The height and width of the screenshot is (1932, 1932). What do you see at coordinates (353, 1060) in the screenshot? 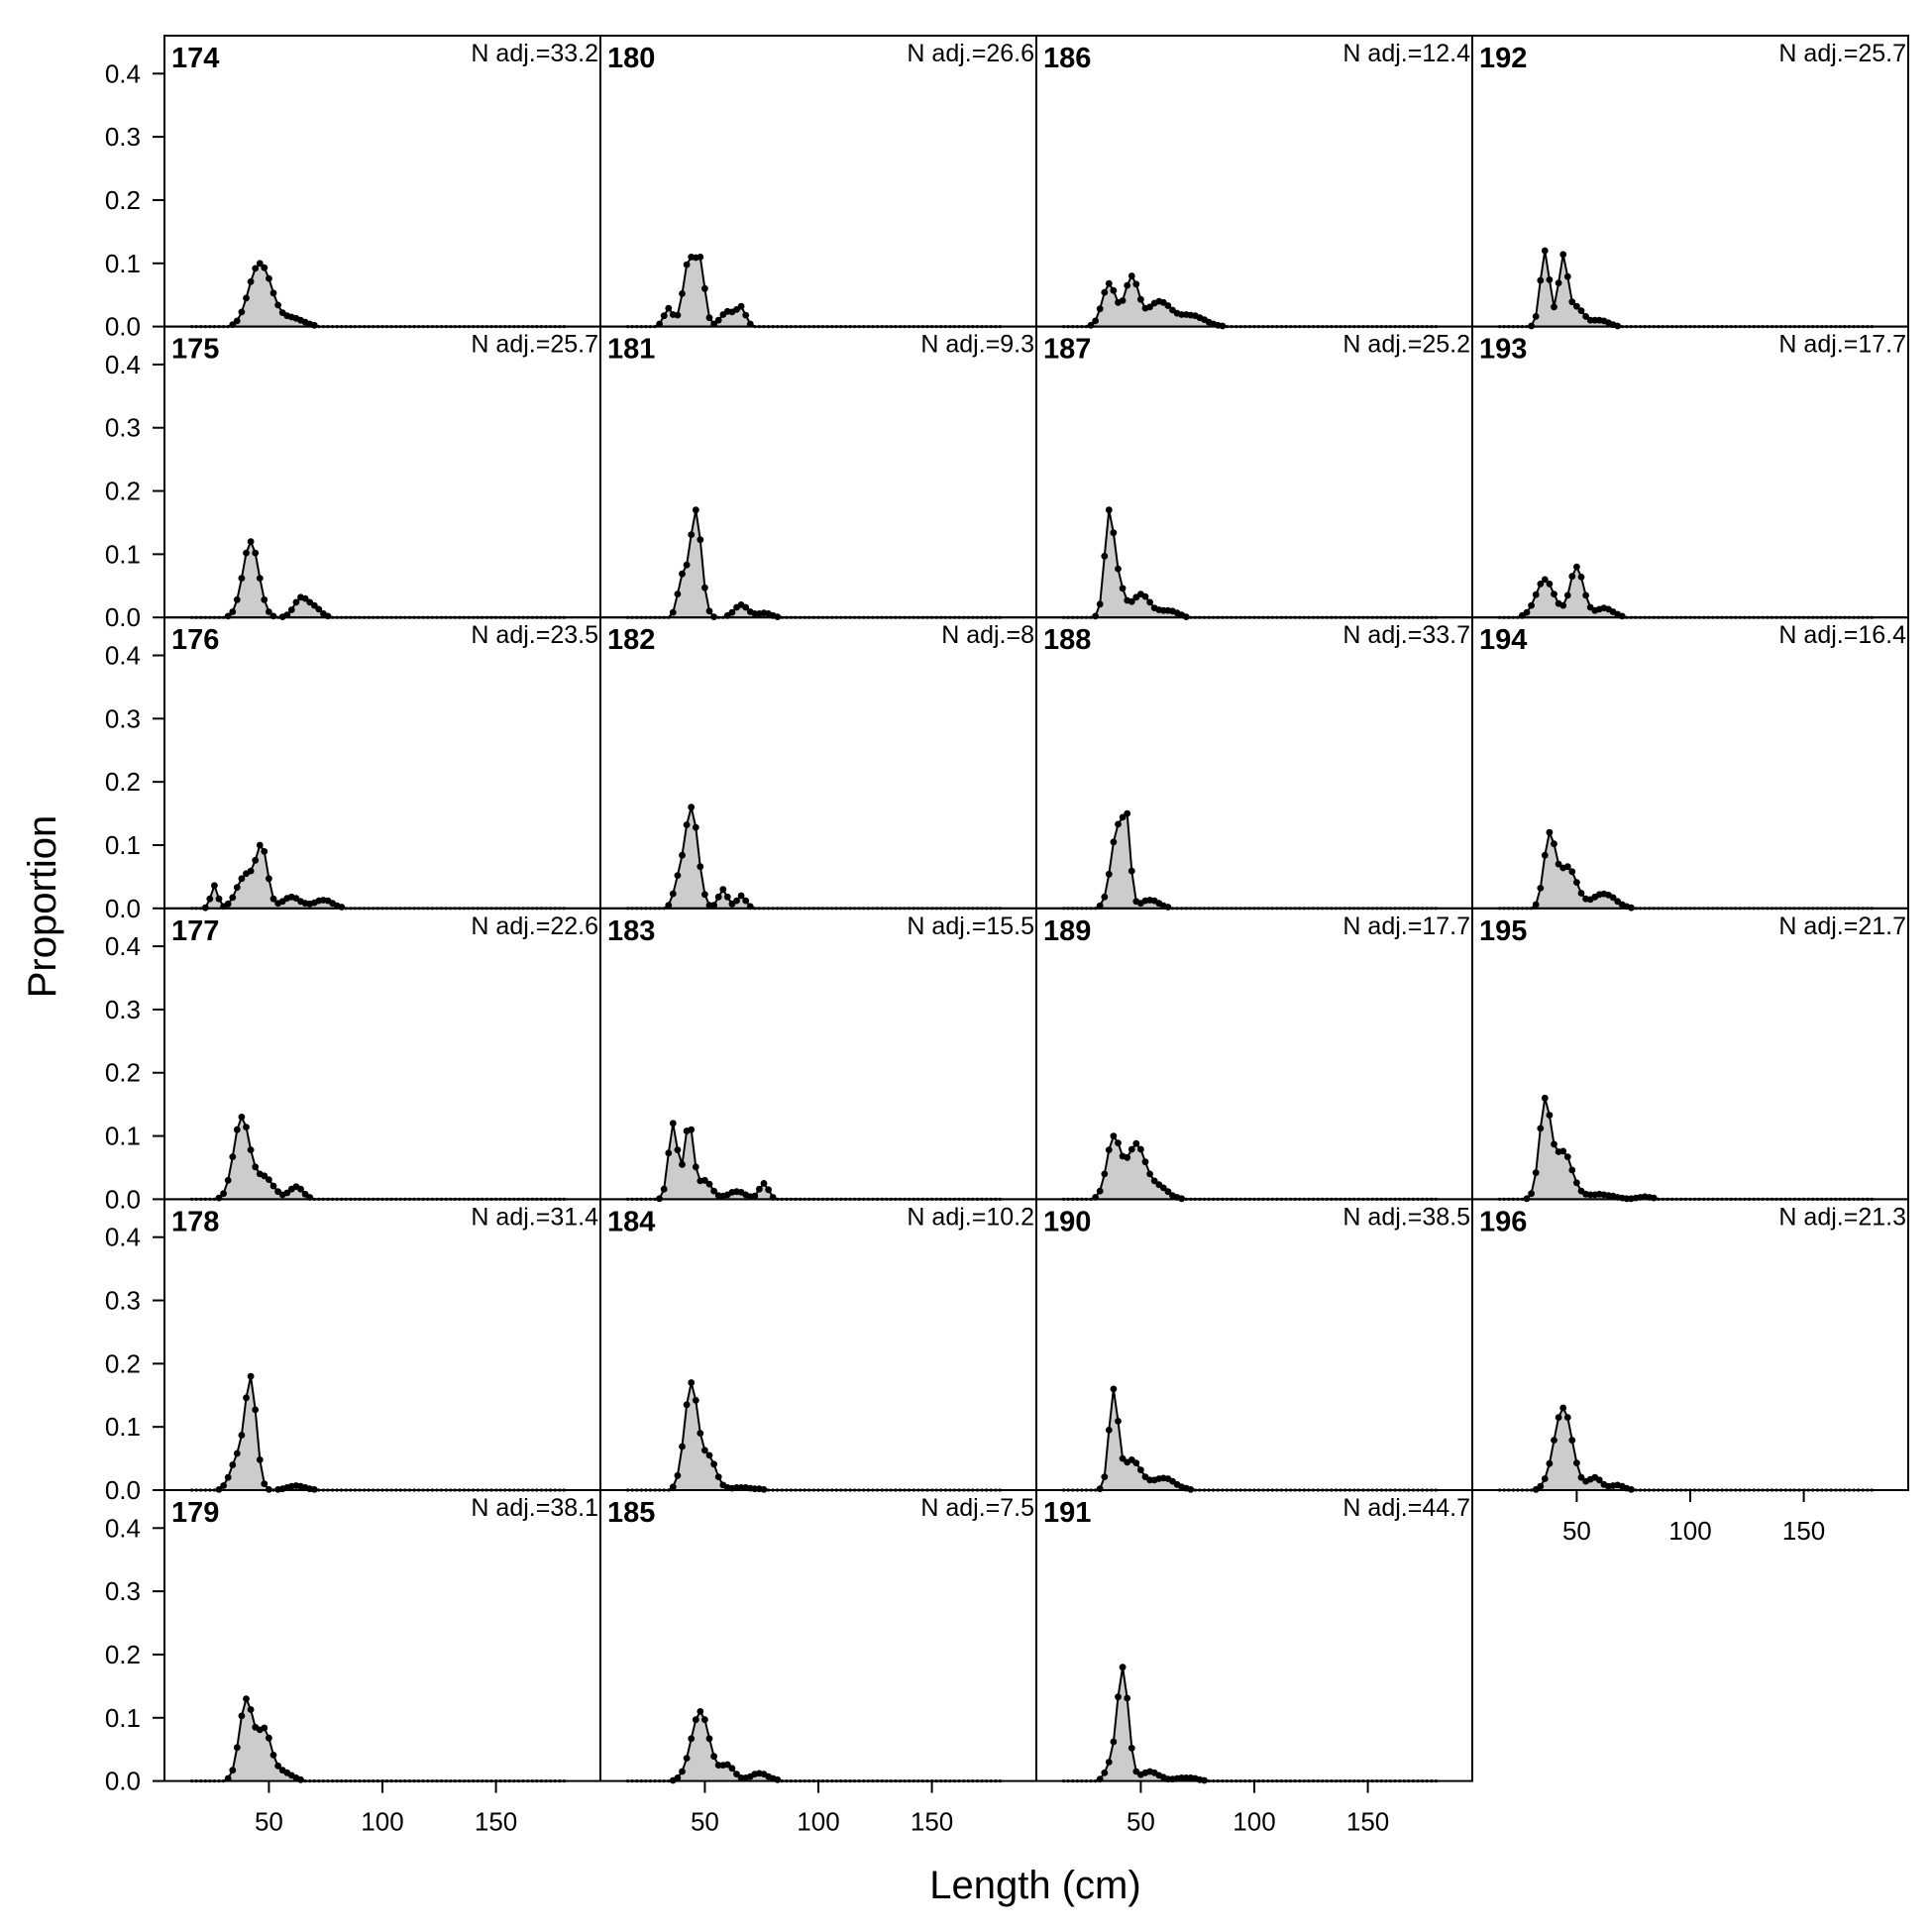
I see `panel-177: 177 N adj.=22.6 0.0 0.1 0.2 0.3 0.4` at bounding box center [353, 1060].